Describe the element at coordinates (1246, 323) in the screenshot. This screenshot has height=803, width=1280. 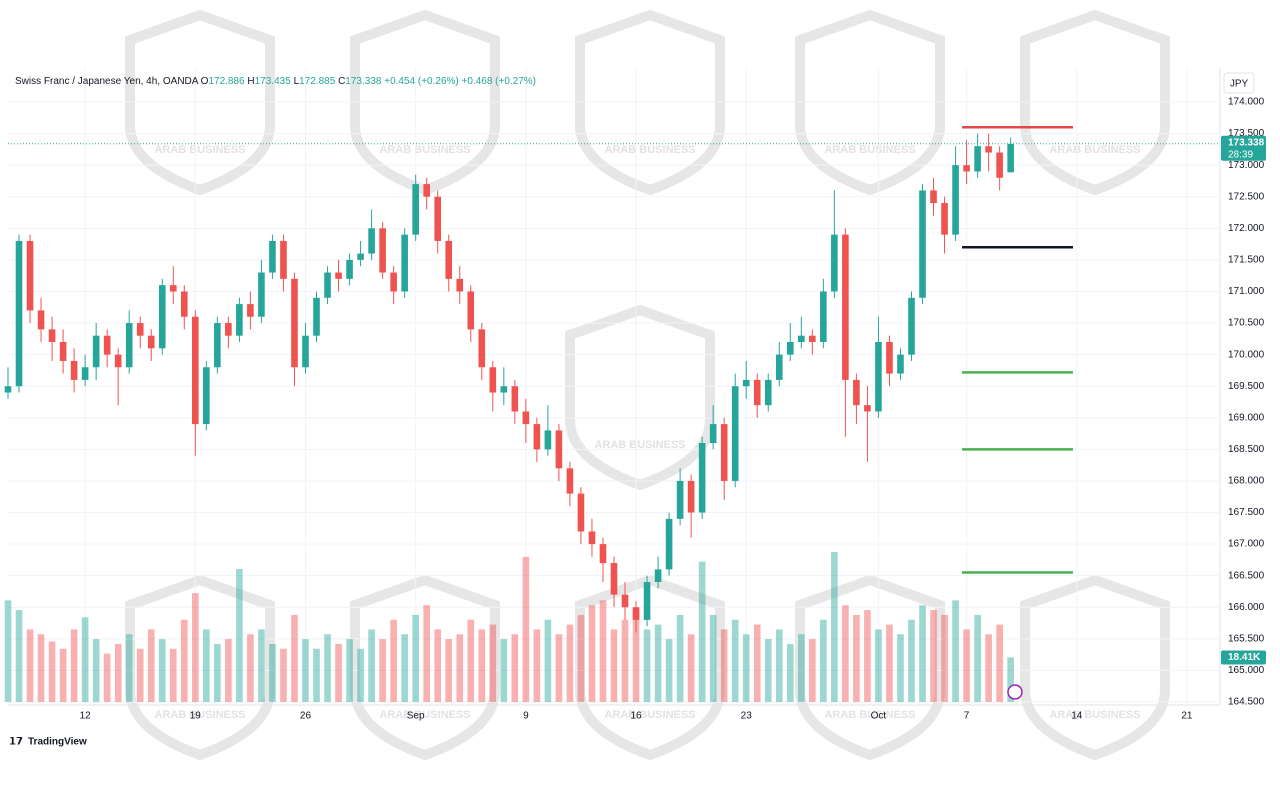
I see `y-tick-label: 170.500` at that location.